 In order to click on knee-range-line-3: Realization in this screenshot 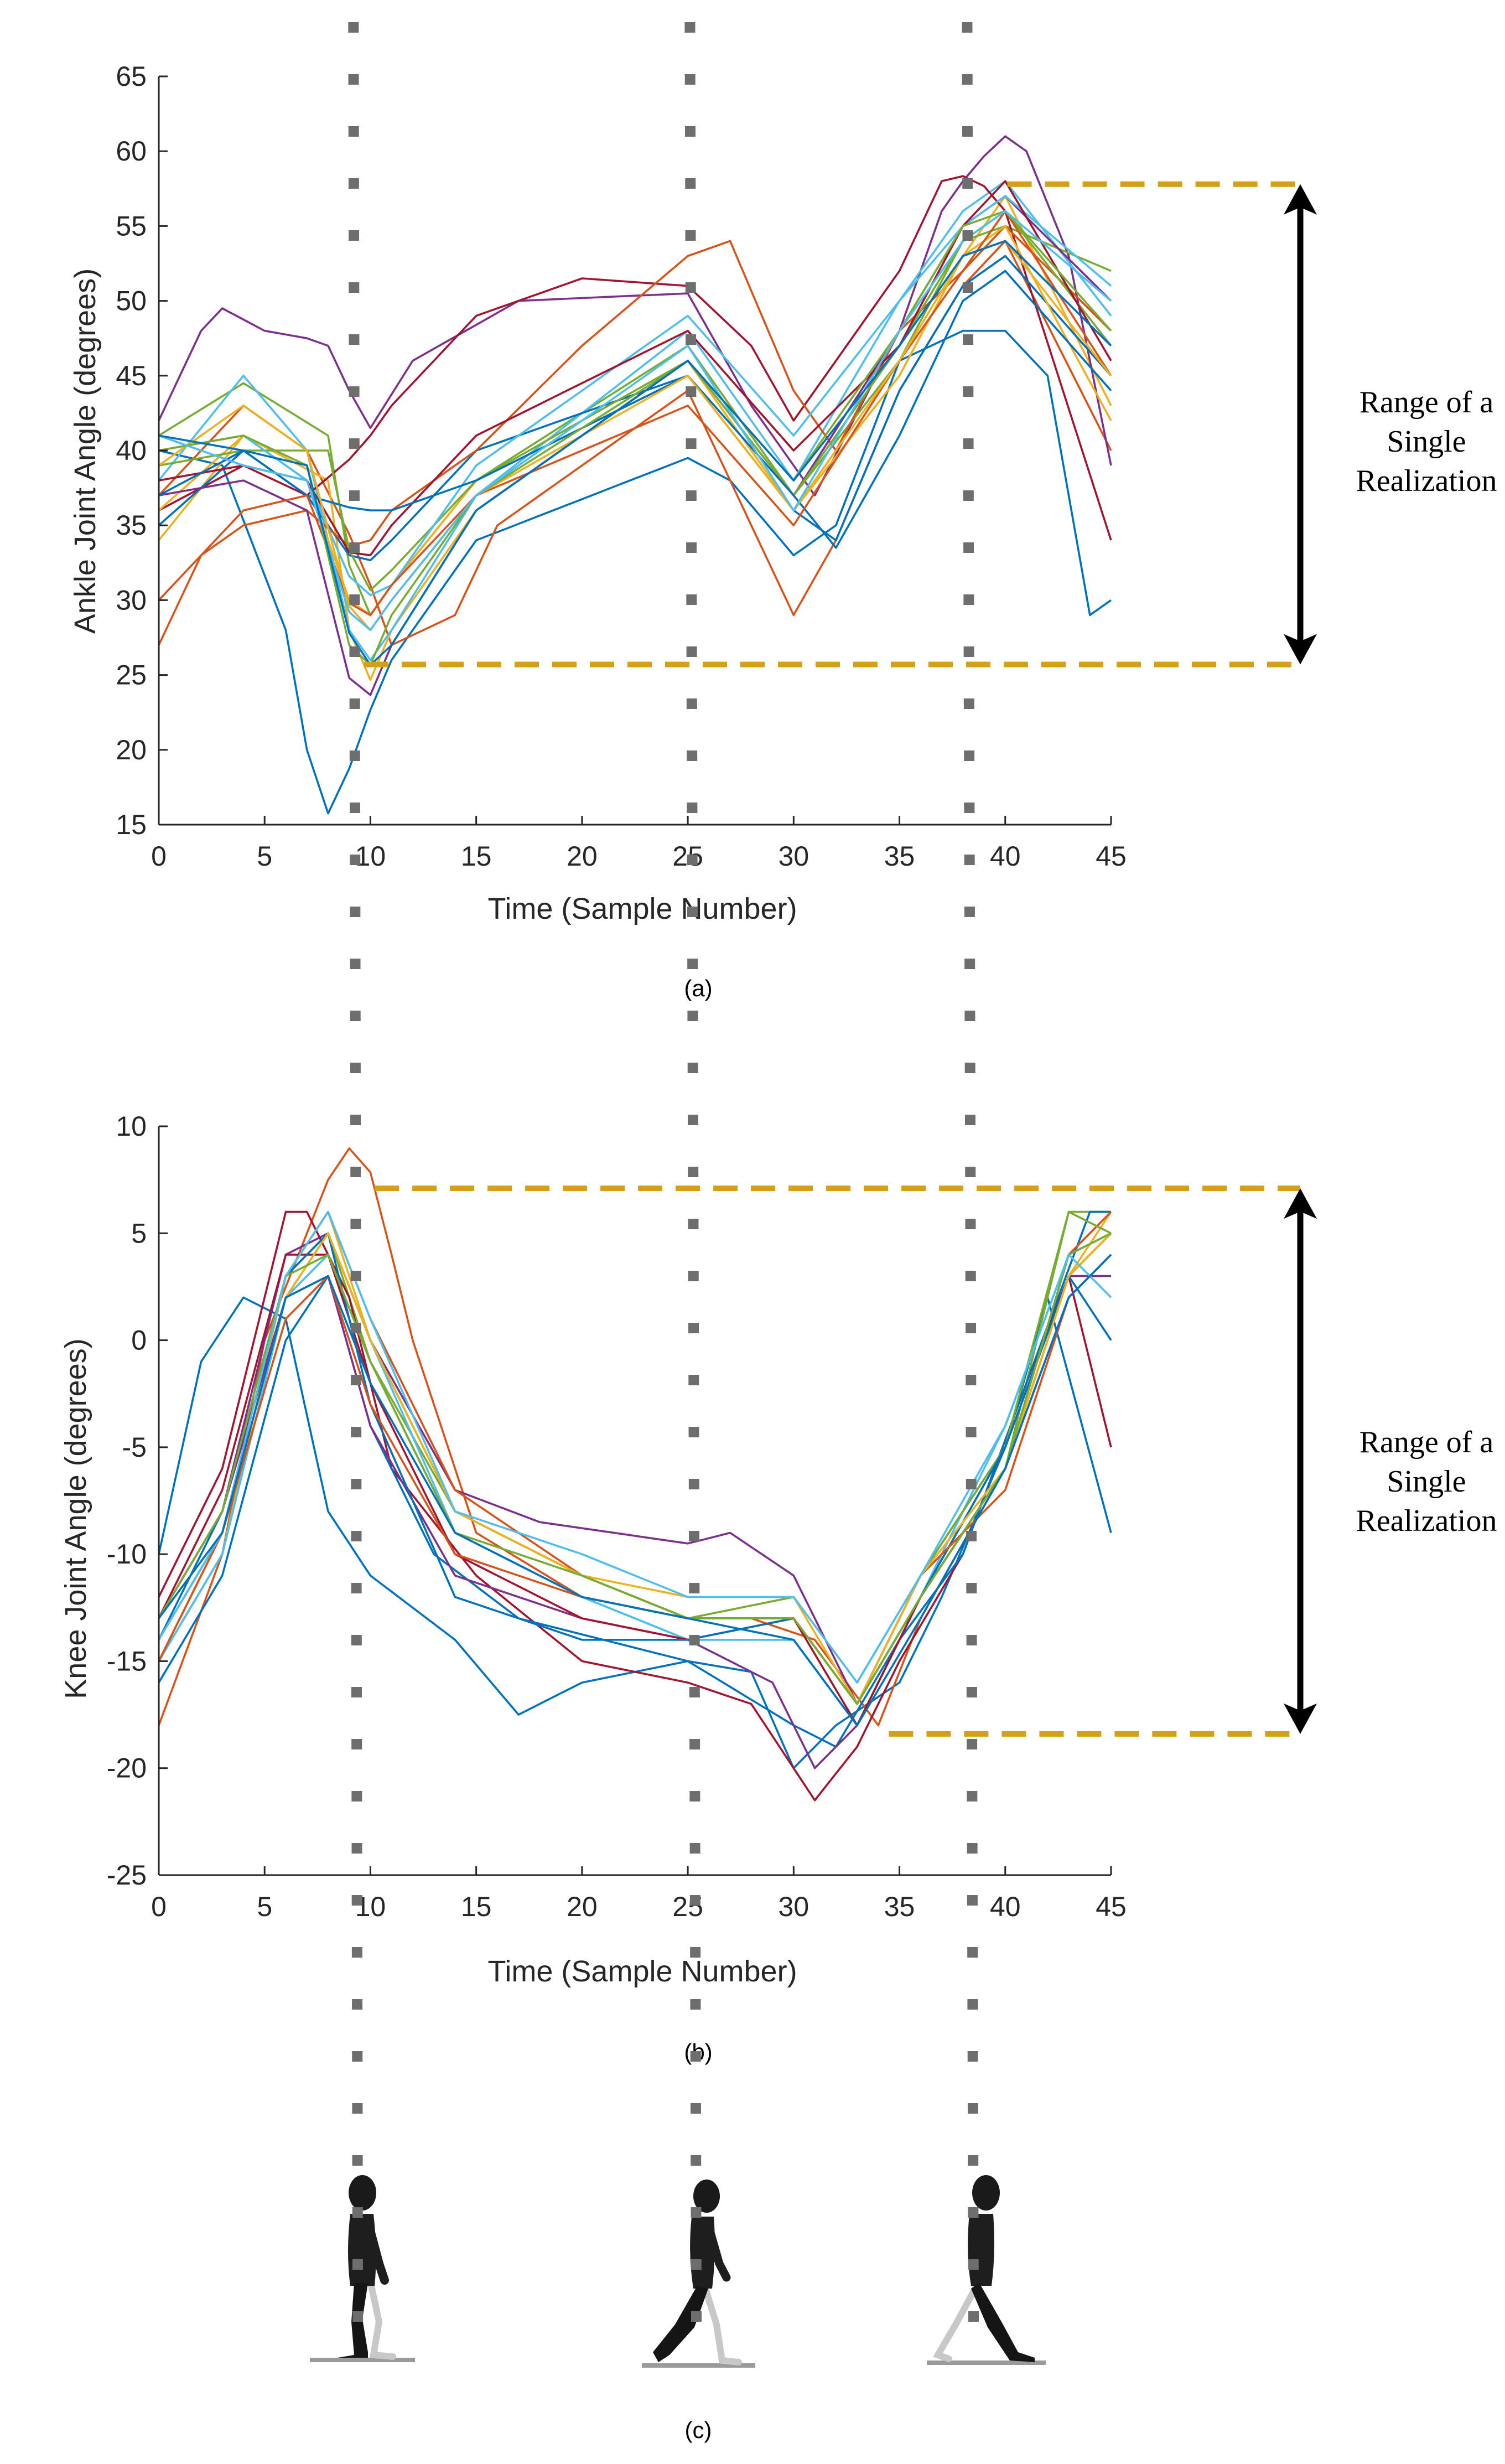, I will do `click(1426, 1521)`.